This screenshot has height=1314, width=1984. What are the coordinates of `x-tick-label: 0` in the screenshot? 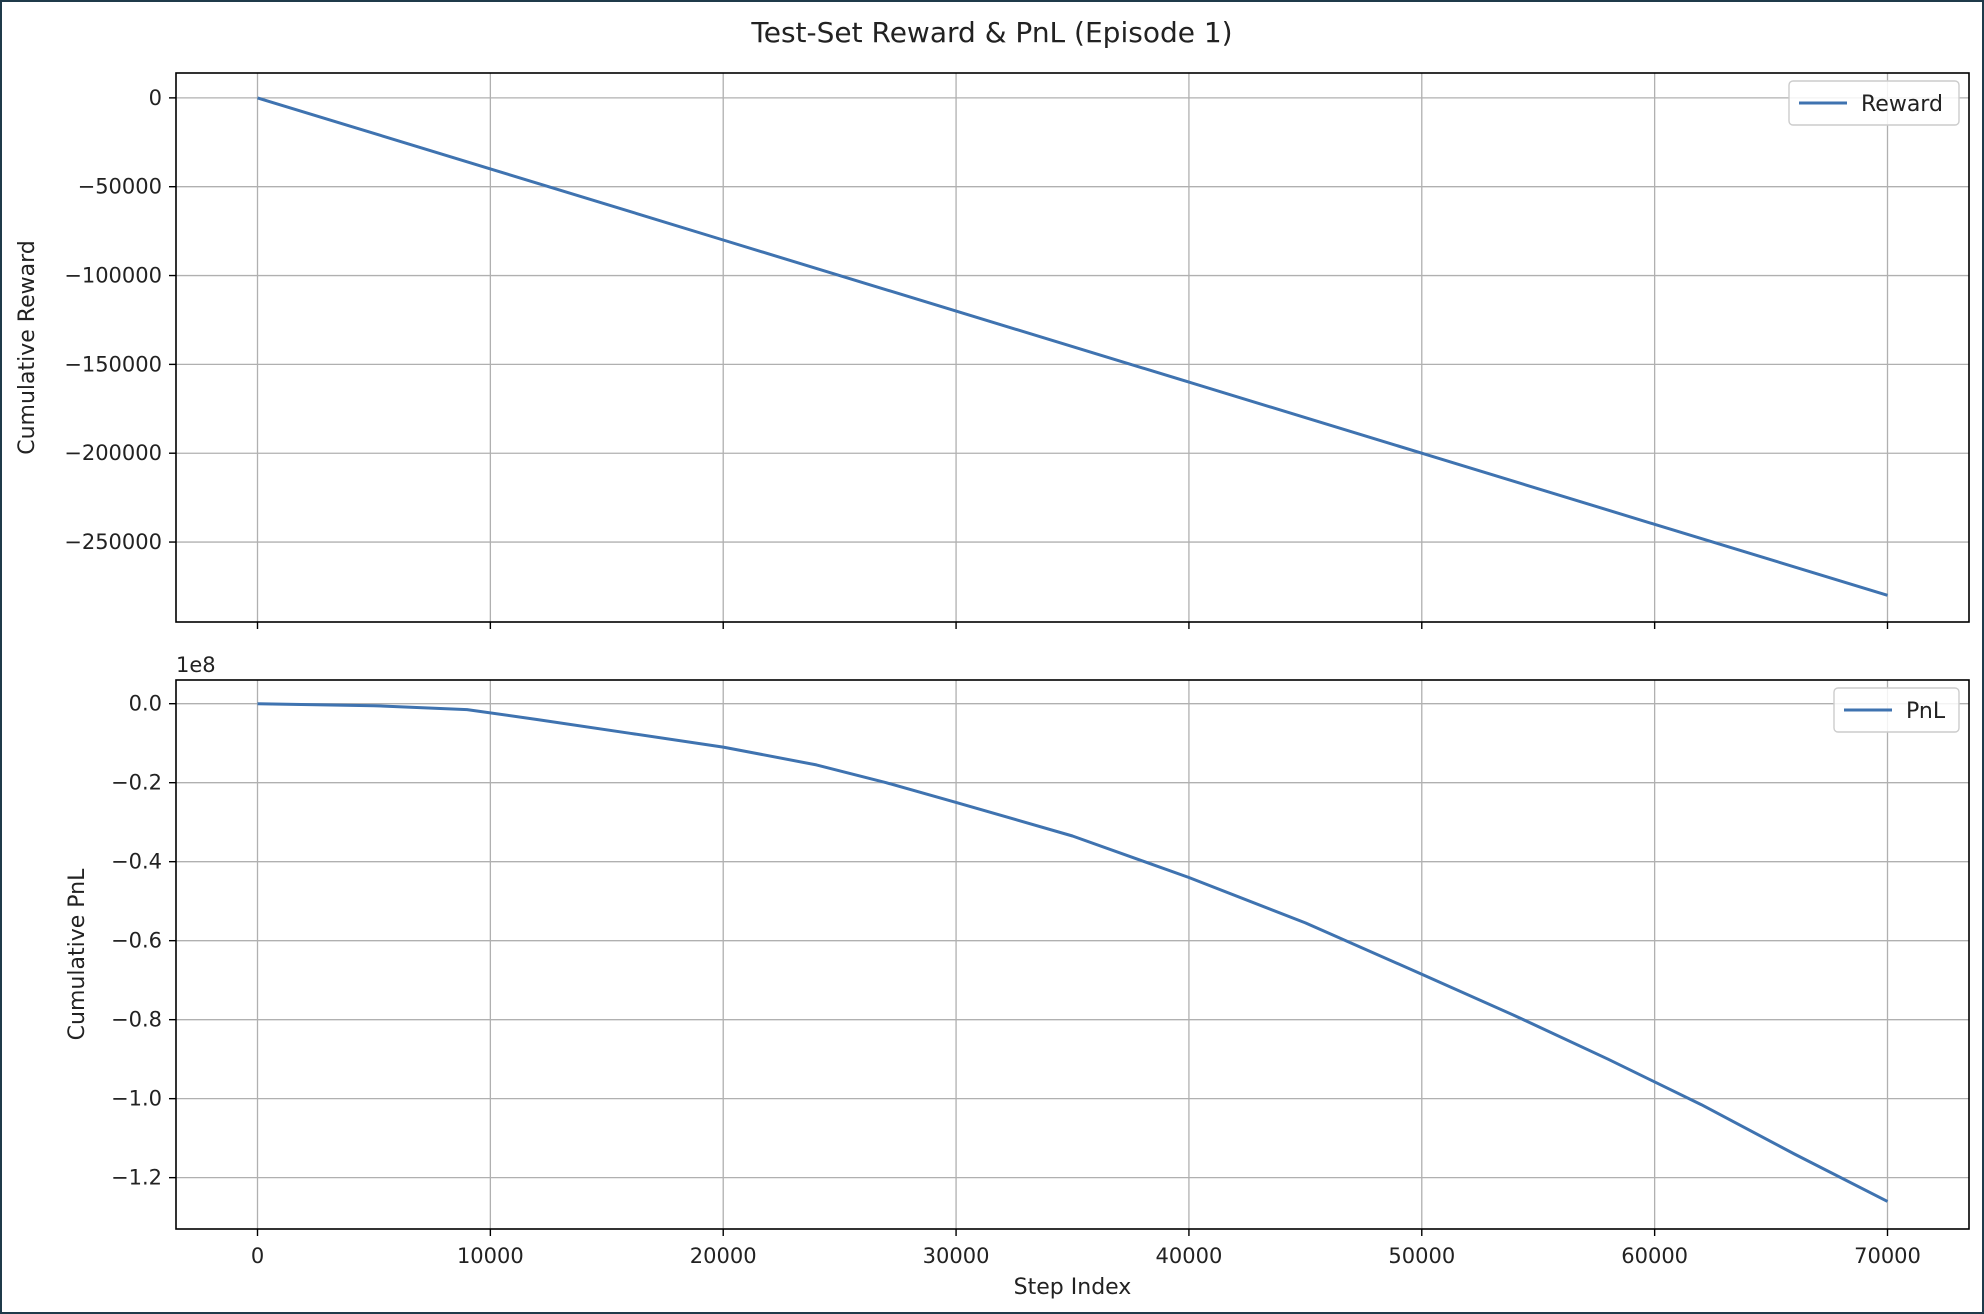 It's located at (257, 1256).